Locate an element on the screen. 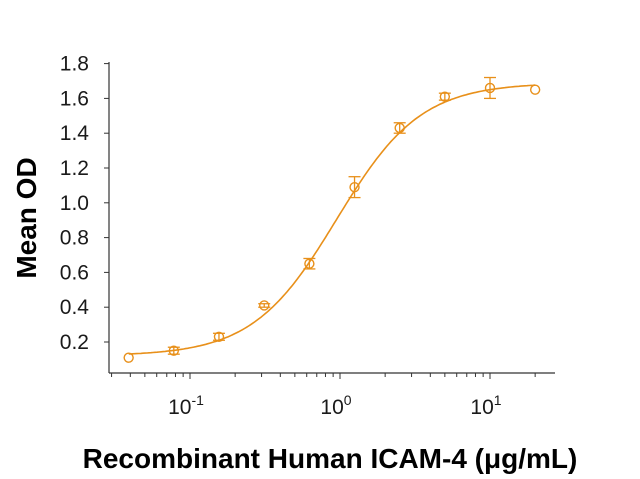  y-tick-label: 1.8 is located at coordinates (74, 64).